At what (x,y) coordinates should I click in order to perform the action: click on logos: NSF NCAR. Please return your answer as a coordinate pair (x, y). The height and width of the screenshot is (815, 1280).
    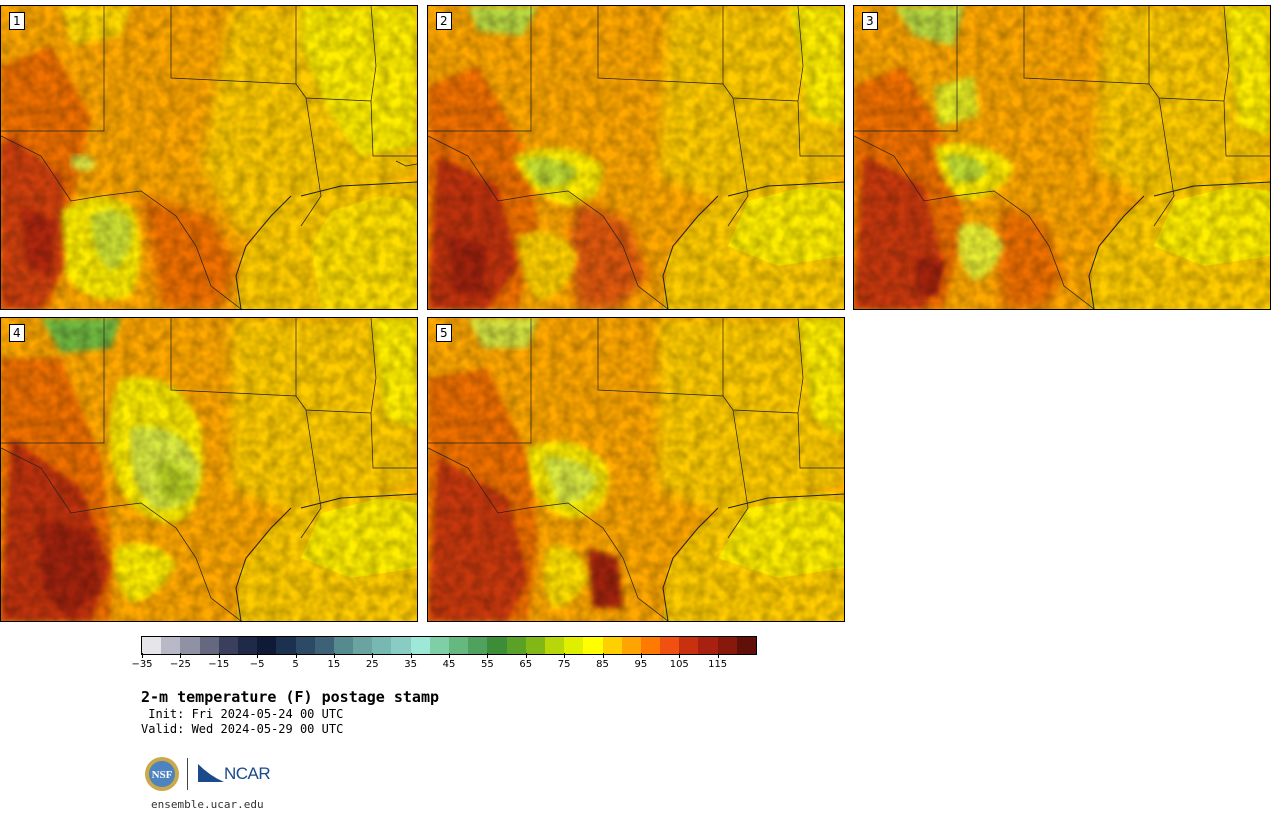
    Looking at the image, I should click on (209, 774).